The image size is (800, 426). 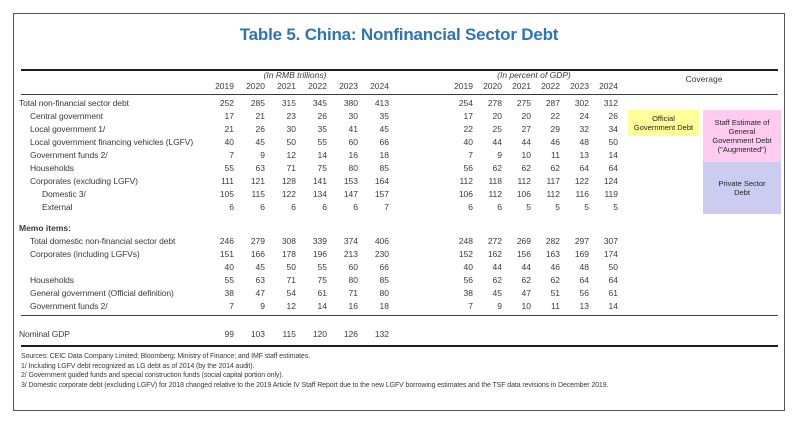 I want to click on data-row-rmb-value: 105, so click(x=226, y=194).